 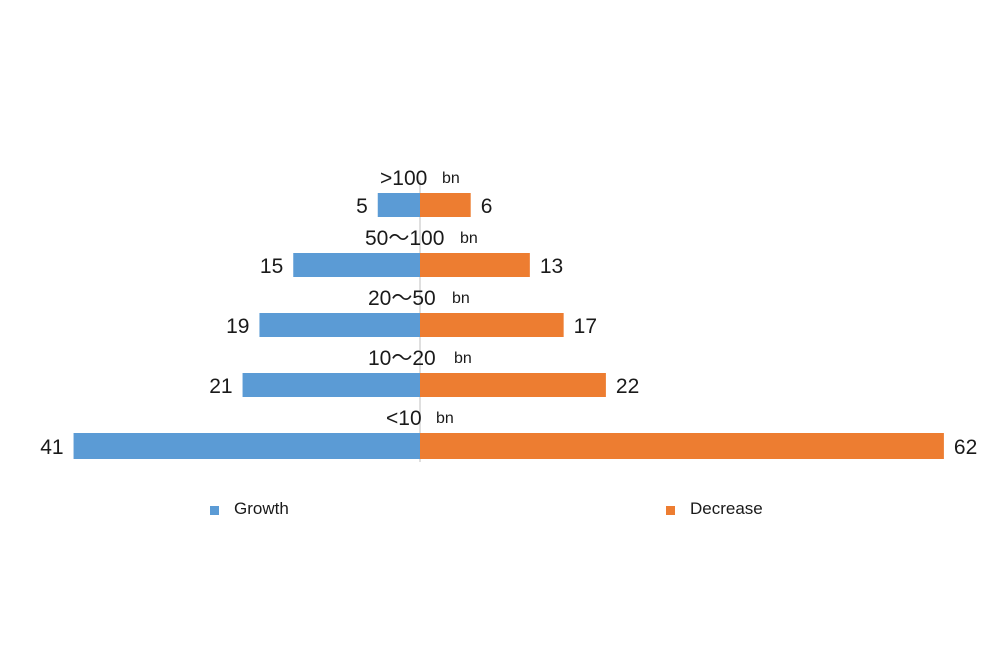 I want to click on decrease-value-label: 17, so click(x=585, y=326).